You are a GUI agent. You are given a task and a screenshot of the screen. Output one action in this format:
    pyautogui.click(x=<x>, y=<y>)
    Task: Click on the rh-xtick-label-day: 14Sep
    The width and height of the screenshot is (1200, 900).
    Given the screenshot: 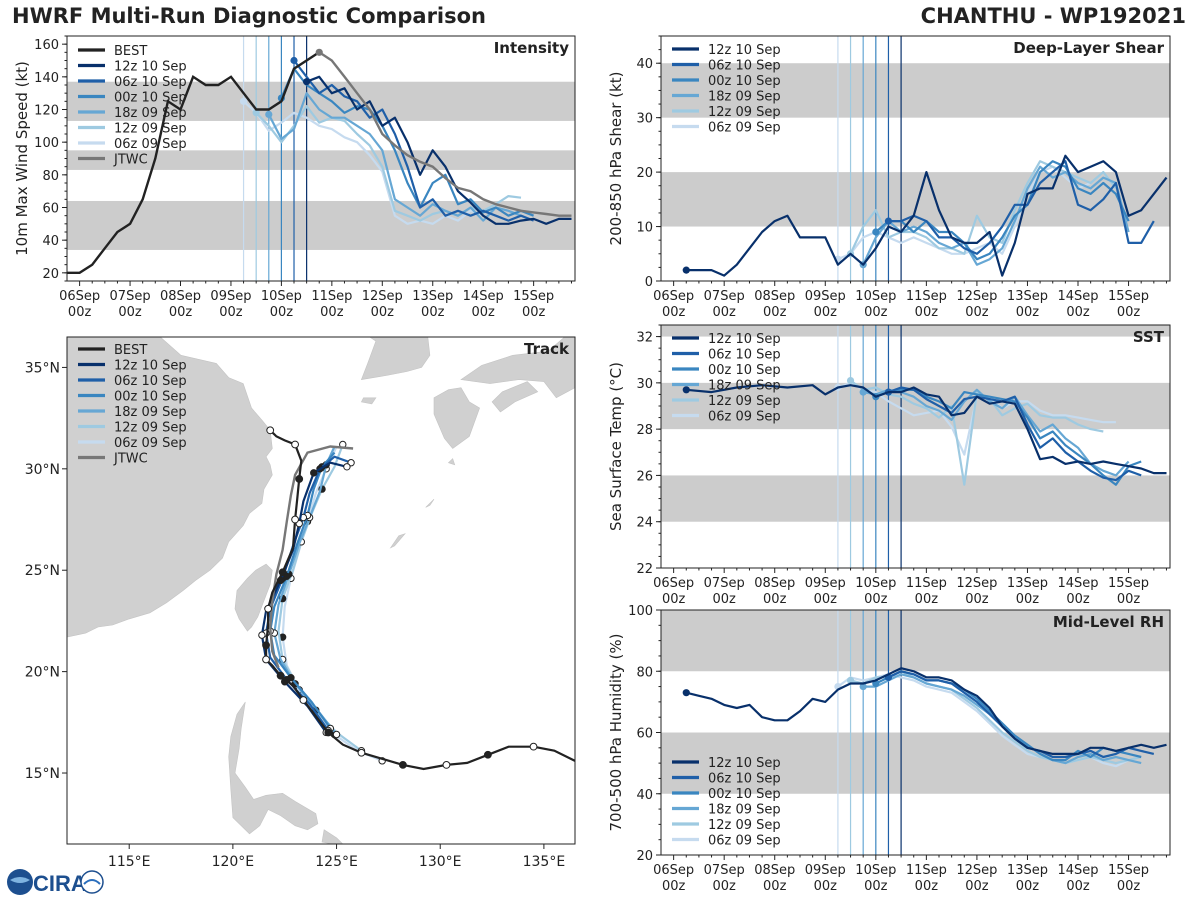 What is the action you would take?
    pyautogui.click(x=1077, y=870)
    